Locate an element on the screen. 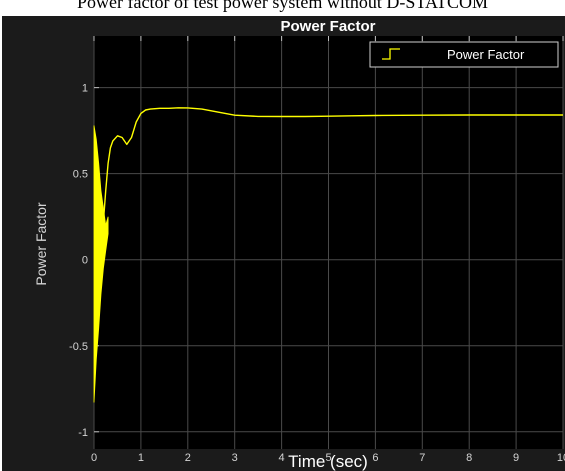 Image resolution: width=565 pixels, height=471 pixels. x-tick-label: 7 is located at coordinates (422, 458).